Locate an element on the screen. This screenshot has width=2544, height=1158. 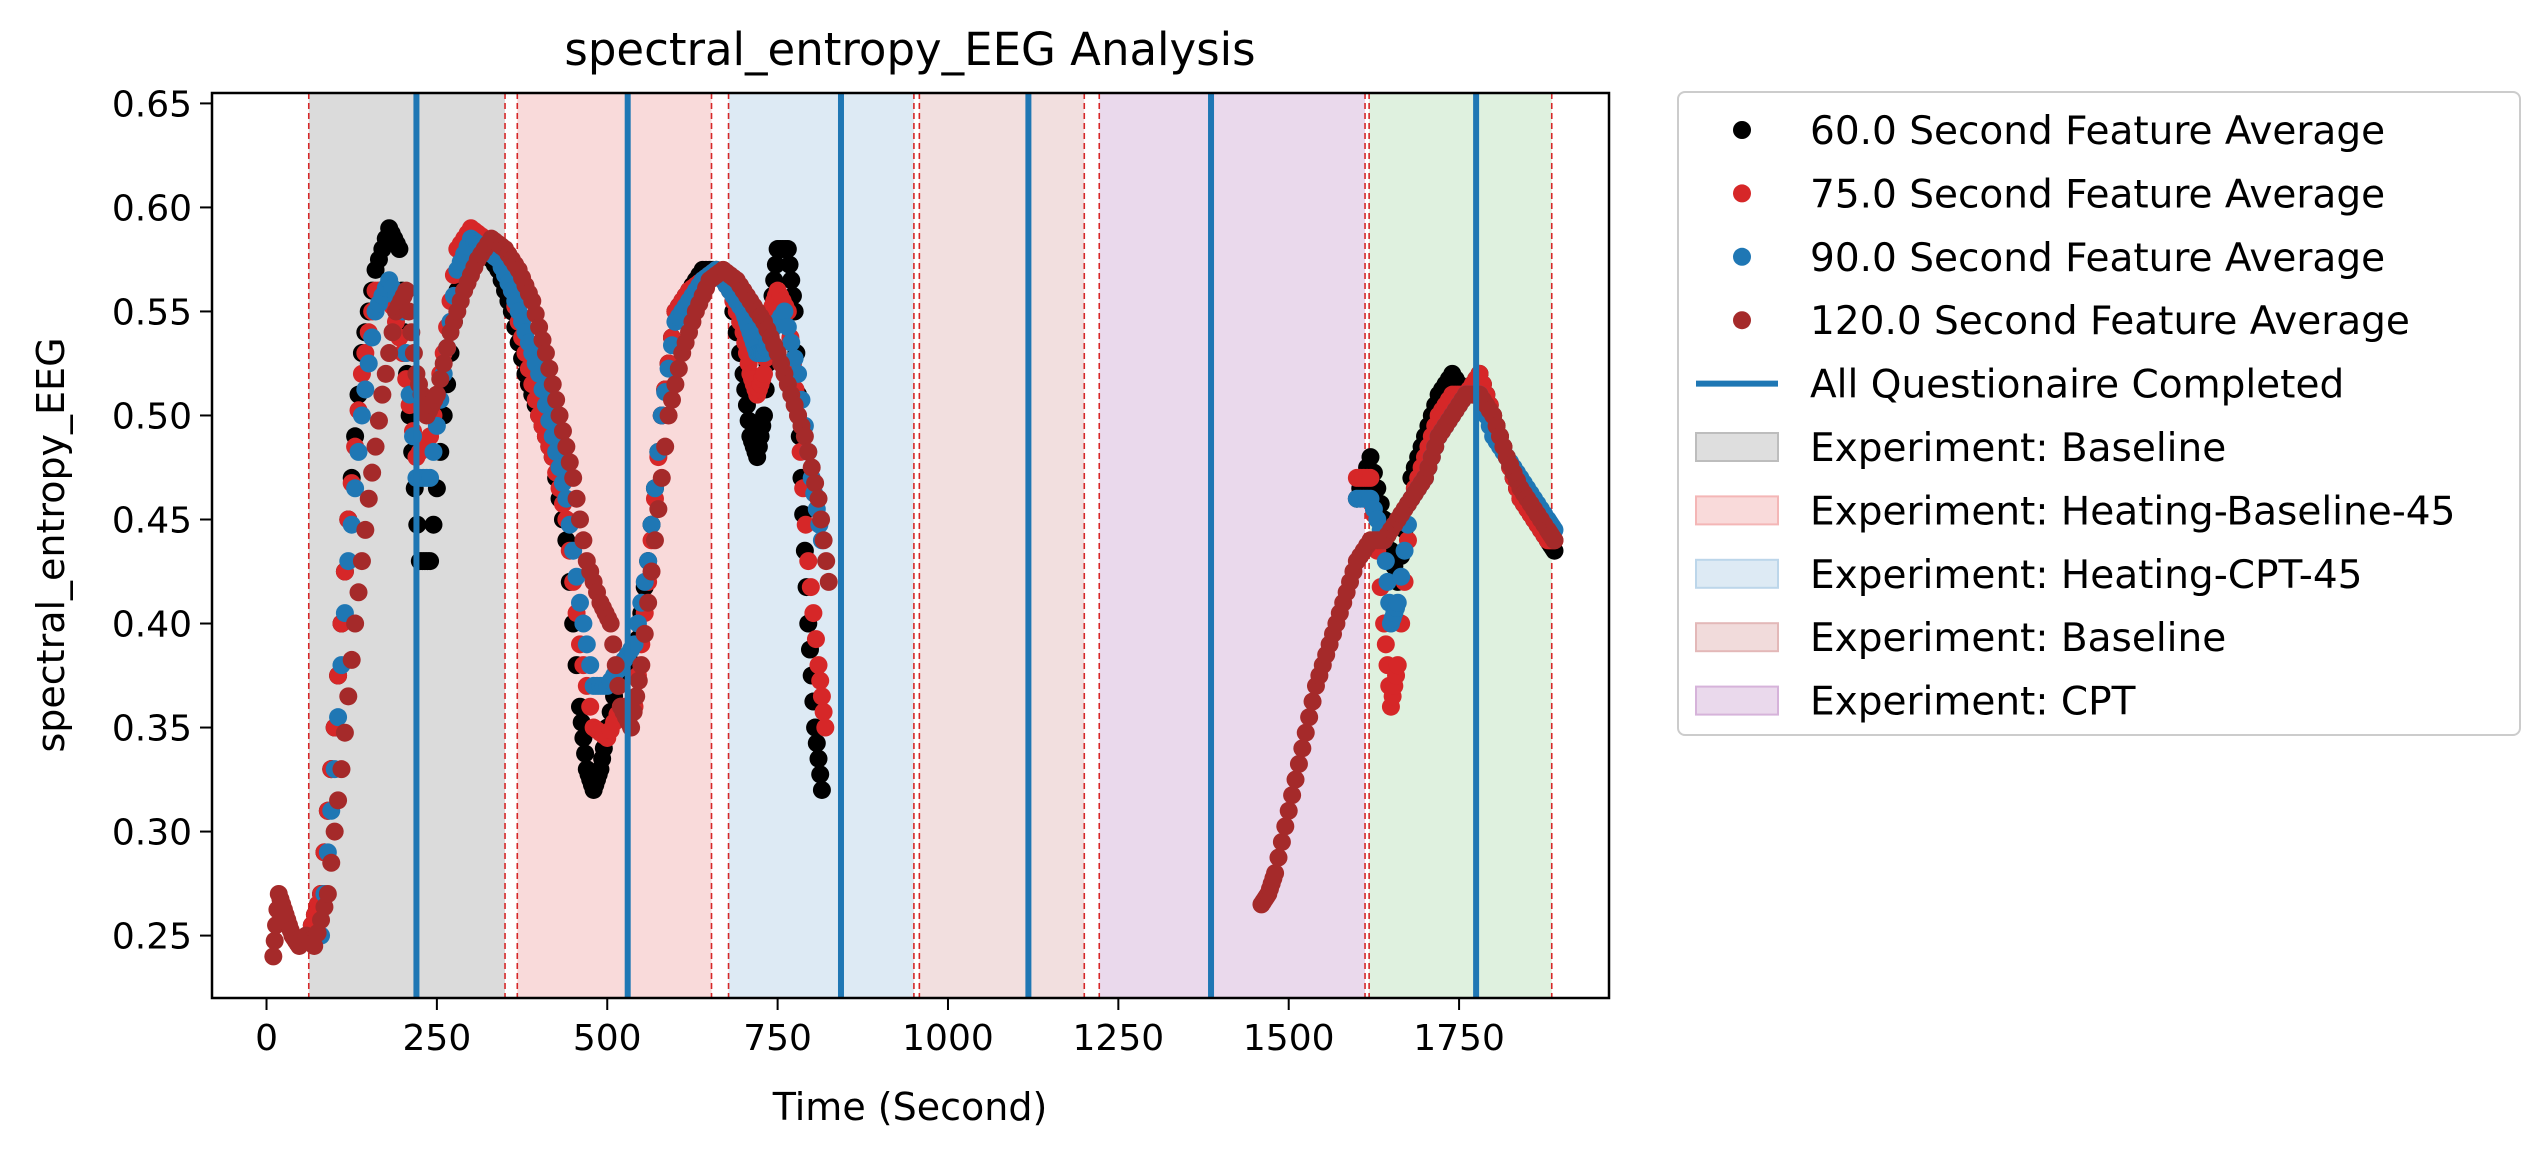
x-tick-label: 500 is located at coordinates (607, 1038).